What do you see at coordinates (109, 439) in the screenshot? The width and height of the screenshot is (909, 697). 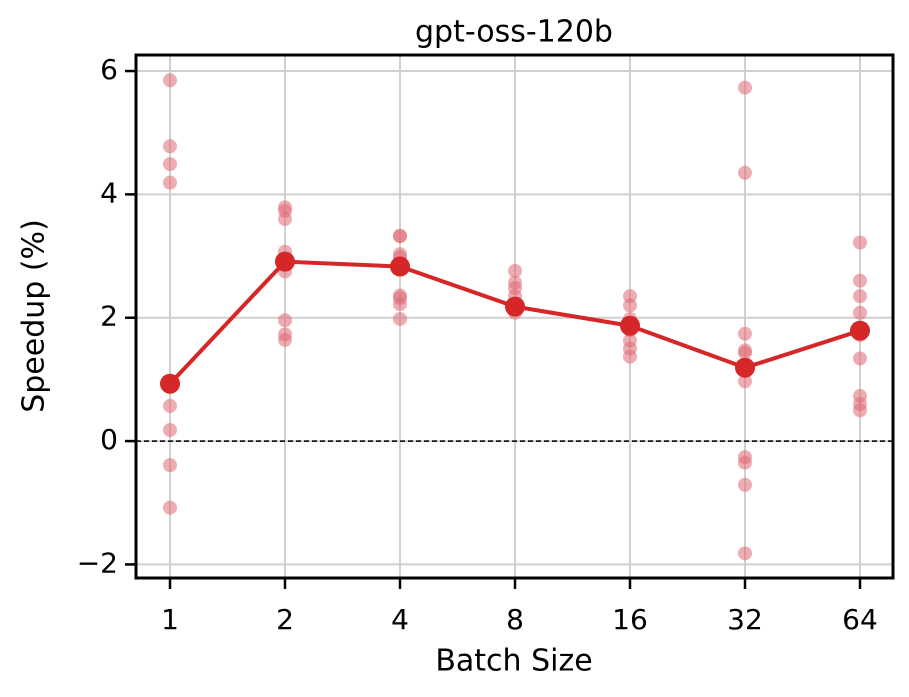 I see `y-tick-label: 0` at bounding box center [109, 439].